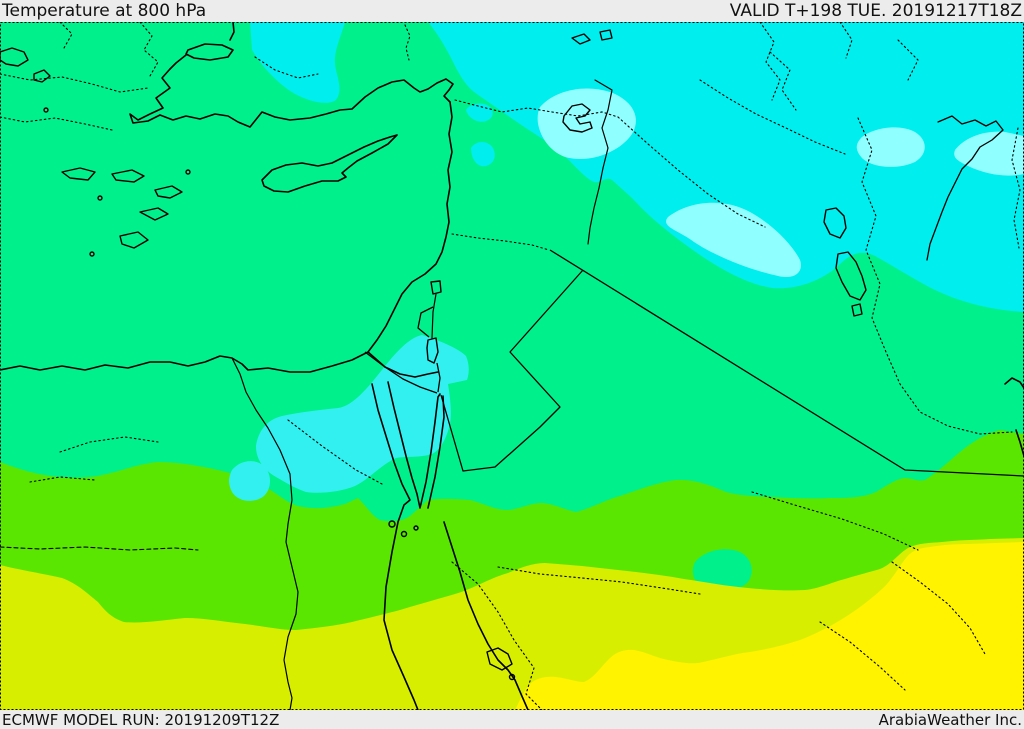 The image size is (1024, 729). I want to click on gulf-suez-west-red-sea-coast, so click(395, 546).